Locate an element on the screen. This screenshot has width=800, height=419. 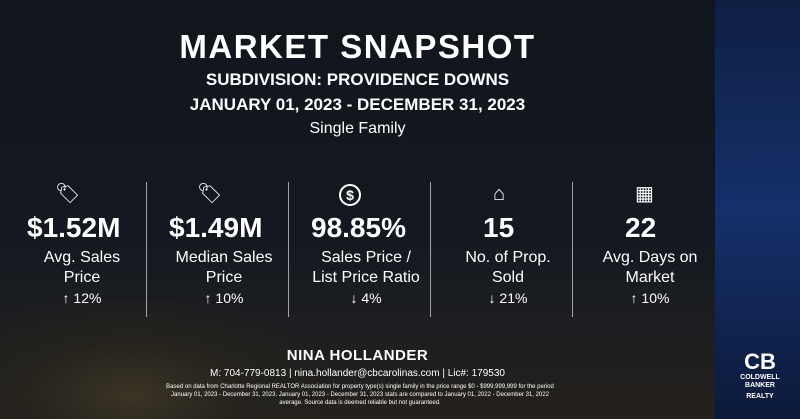
stat-label: Sales Price / List Price Ratio is located at coordinates (366, 267).